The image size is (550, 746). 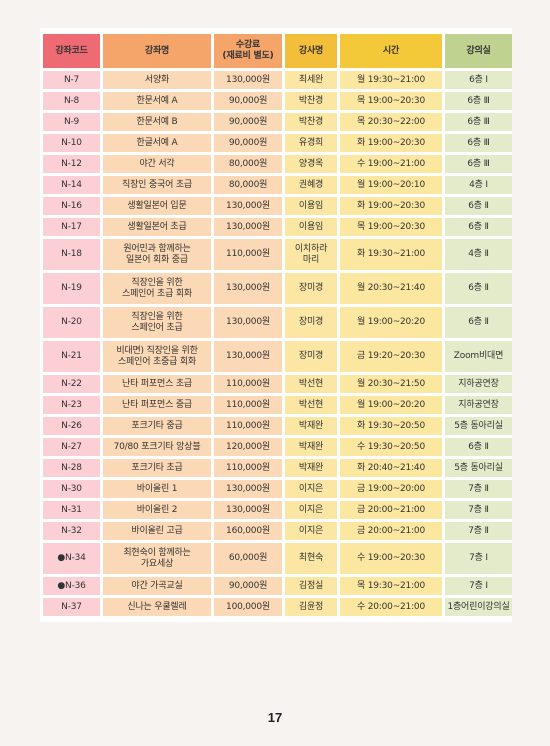 I want to click on course-name-line: 야간 서각, so click(x=157, y=163).